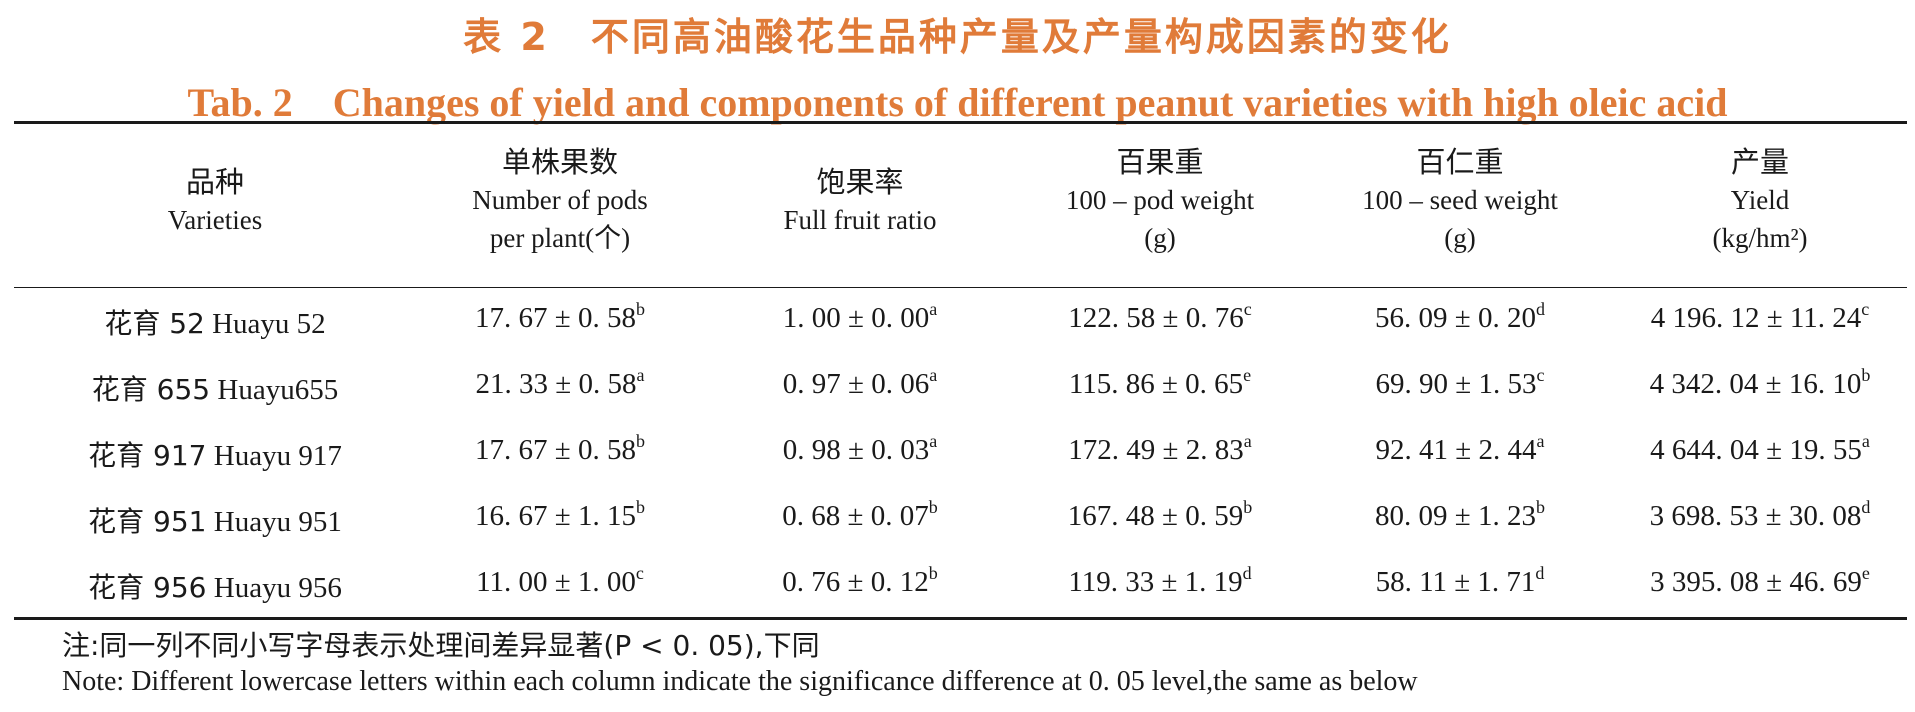  Describe the element at coordinates (560, 515) in the screenshot. I see `table-cell: 16. 67 ± 1. 15b` at that location.